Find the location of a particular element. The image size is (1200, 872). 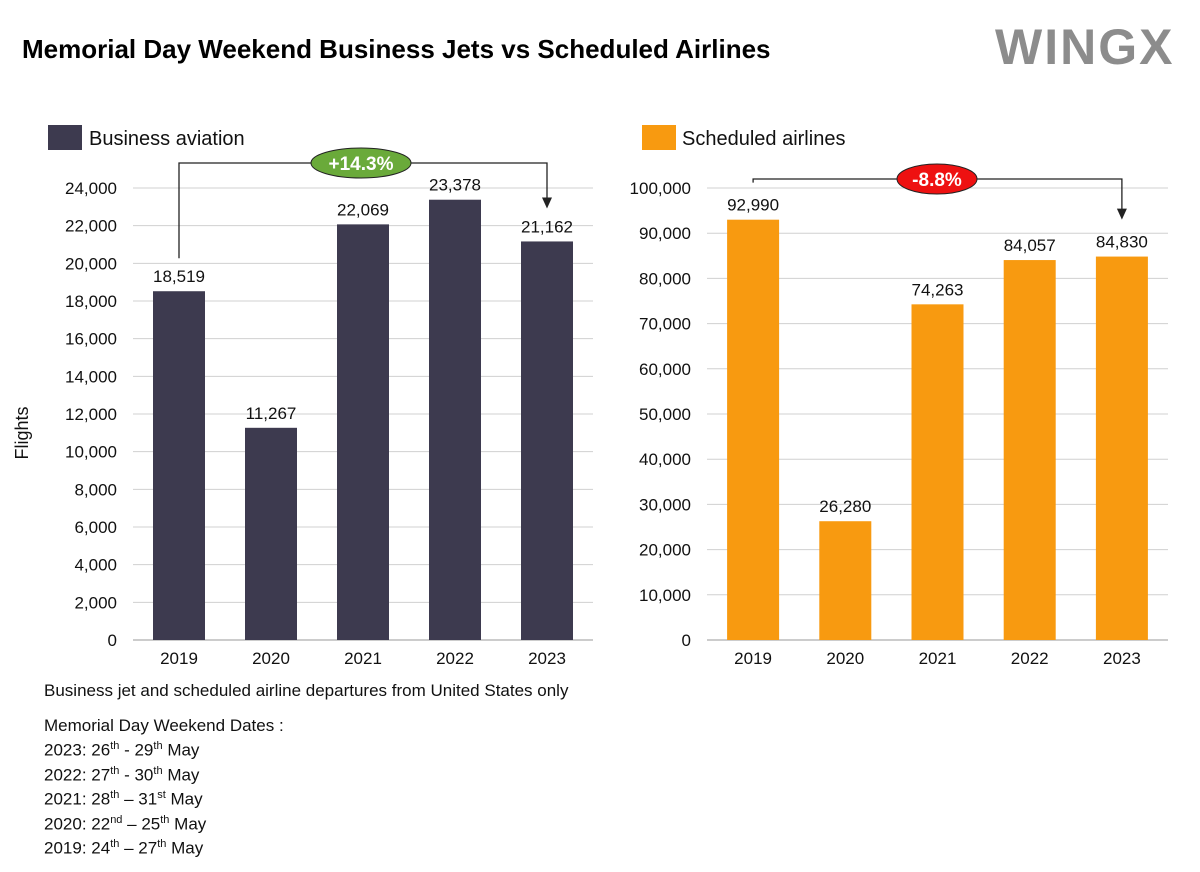

date-text: 2020: 22 is located at coordinates (77, 824).